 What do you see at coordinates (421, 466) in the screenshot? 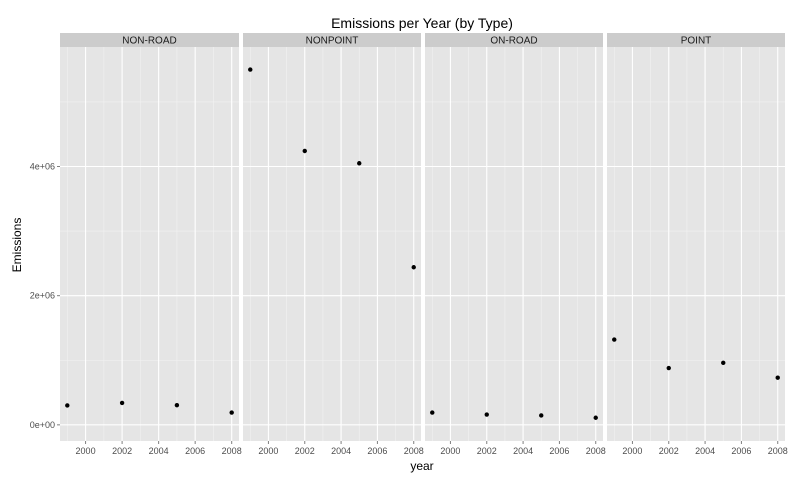
I see `x-axis-title: year` at bounding box center [421, 466].